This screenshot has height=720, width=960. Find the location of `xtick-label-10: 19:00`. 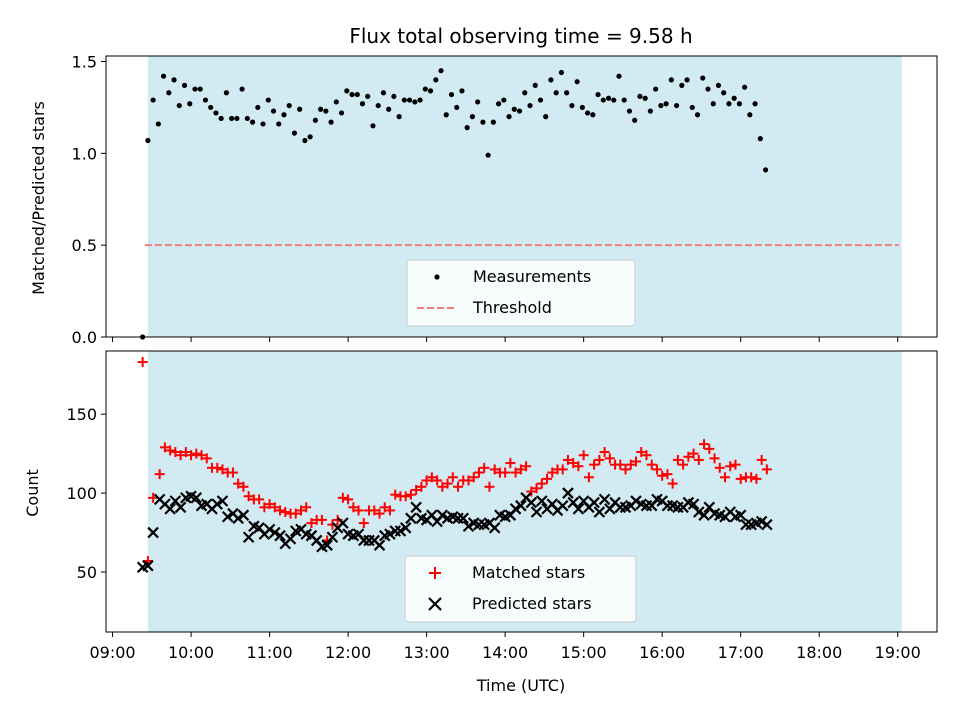

xtick-label-10: 19:00 is located at coordinates (898, 652).